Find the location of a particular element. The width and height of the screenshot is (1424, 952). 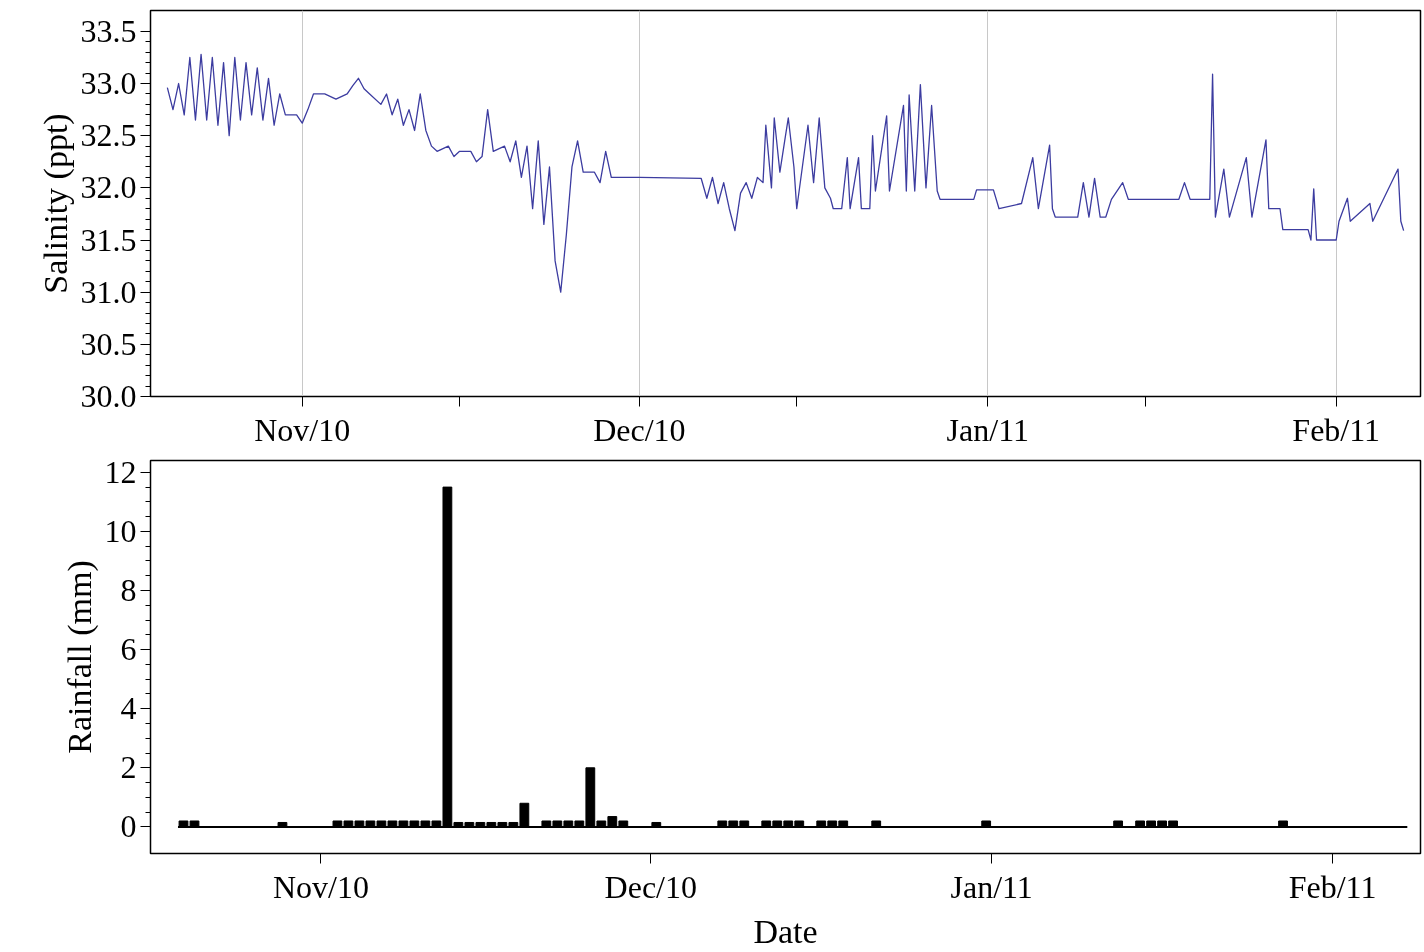

y-tick-label: 33.5 is located at coordinates (108, 30).